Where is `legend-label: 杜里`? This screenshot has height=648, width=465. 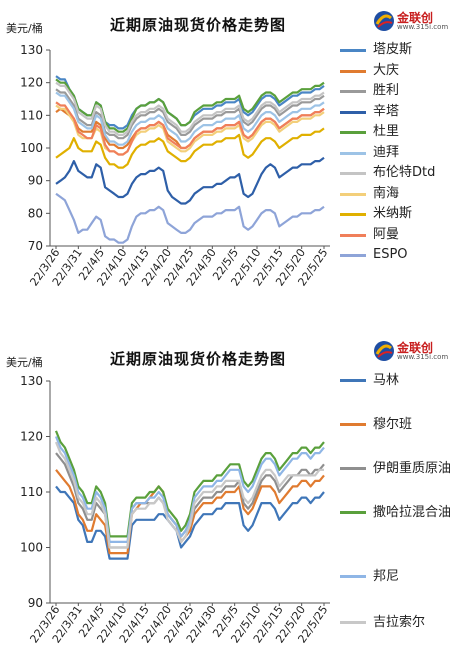 legend-label: 杜里 is located at coordinates (386, 131).